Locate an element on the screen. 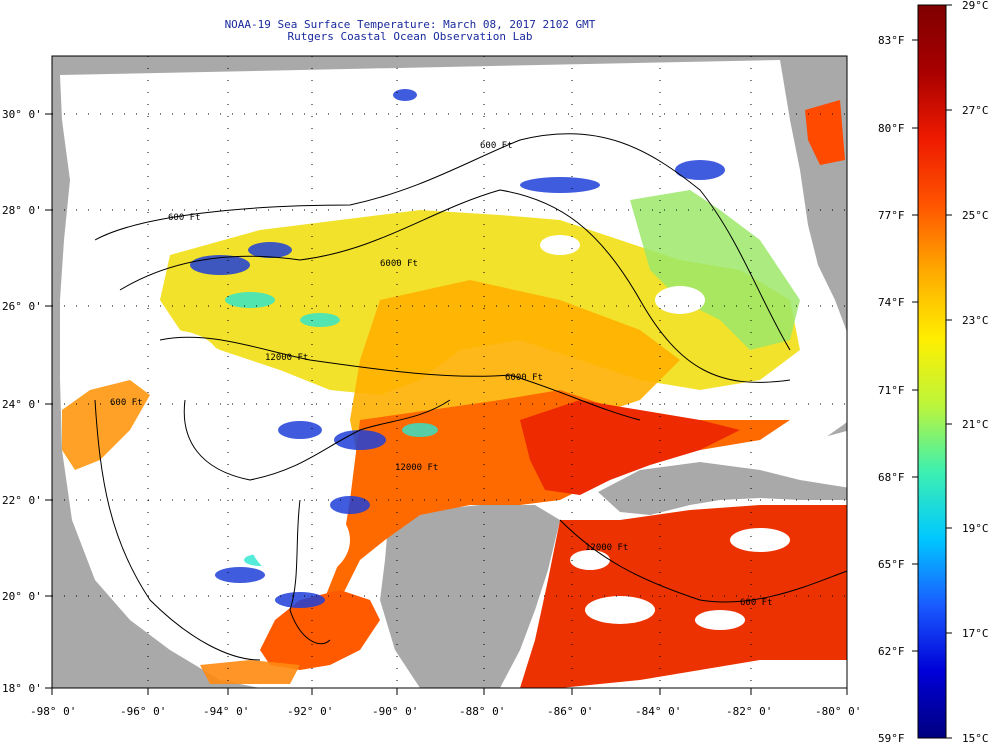 Image resolution: width=1000 pixels, height=754 pixels. lon-label: -82° 0' is located at coordinates (749, 711).